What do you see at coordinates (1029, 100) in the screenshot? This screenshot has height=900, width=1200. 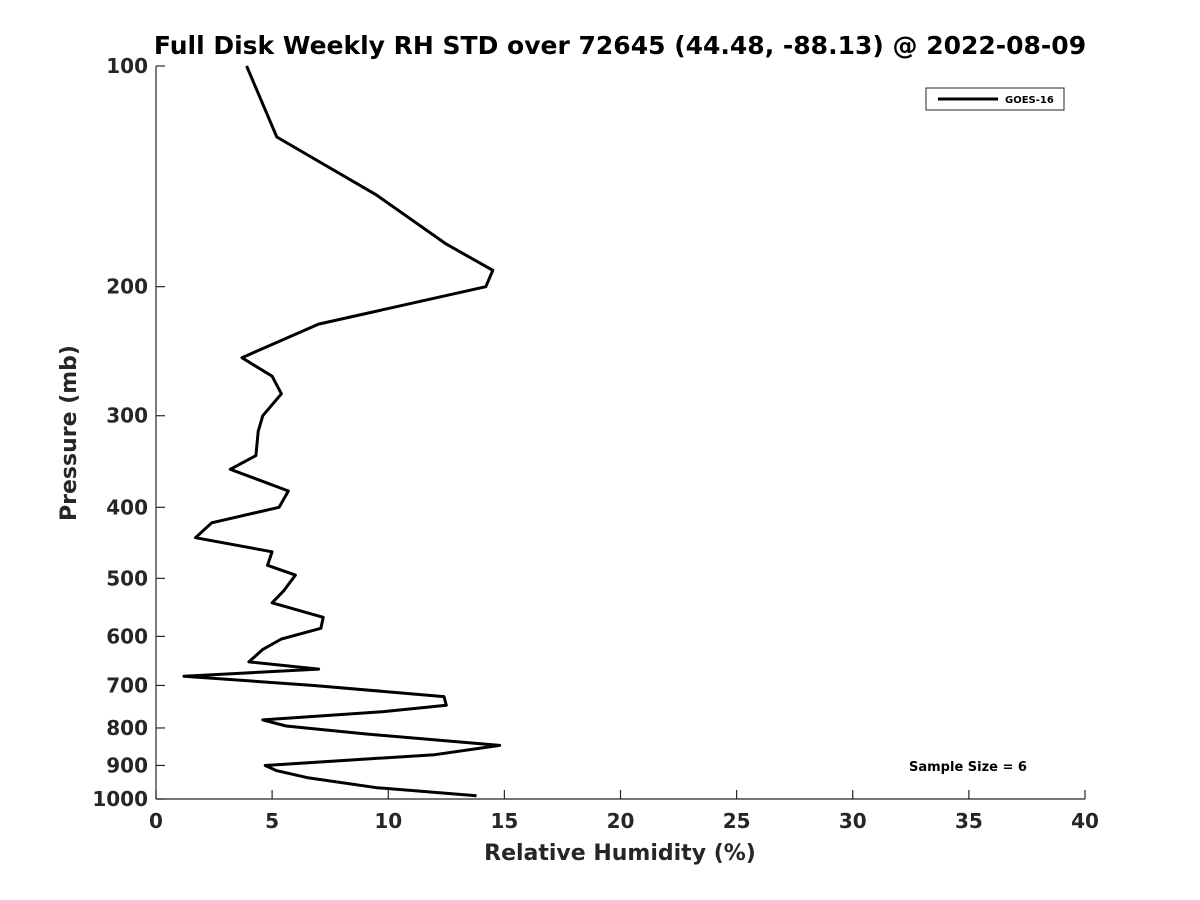 I see `legend-label-goes-16: GOES-16` at bounding box center [1029, 100].